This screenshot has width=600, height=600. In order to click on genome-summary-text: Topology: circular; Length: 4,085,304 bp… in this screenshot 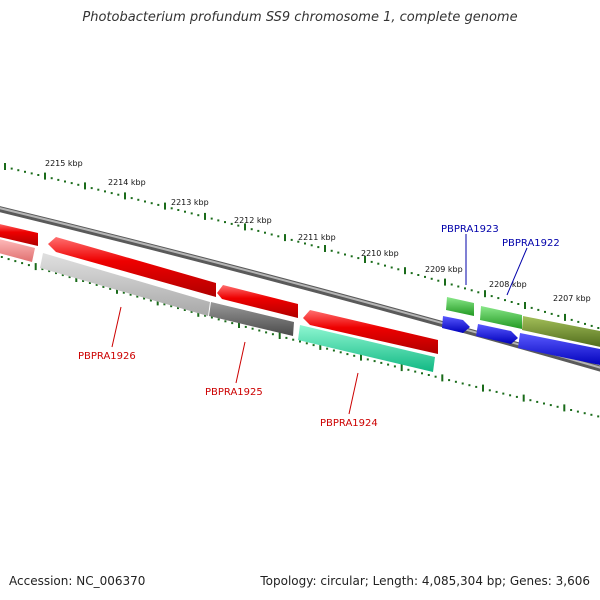, I will do `click(425, 581)`.